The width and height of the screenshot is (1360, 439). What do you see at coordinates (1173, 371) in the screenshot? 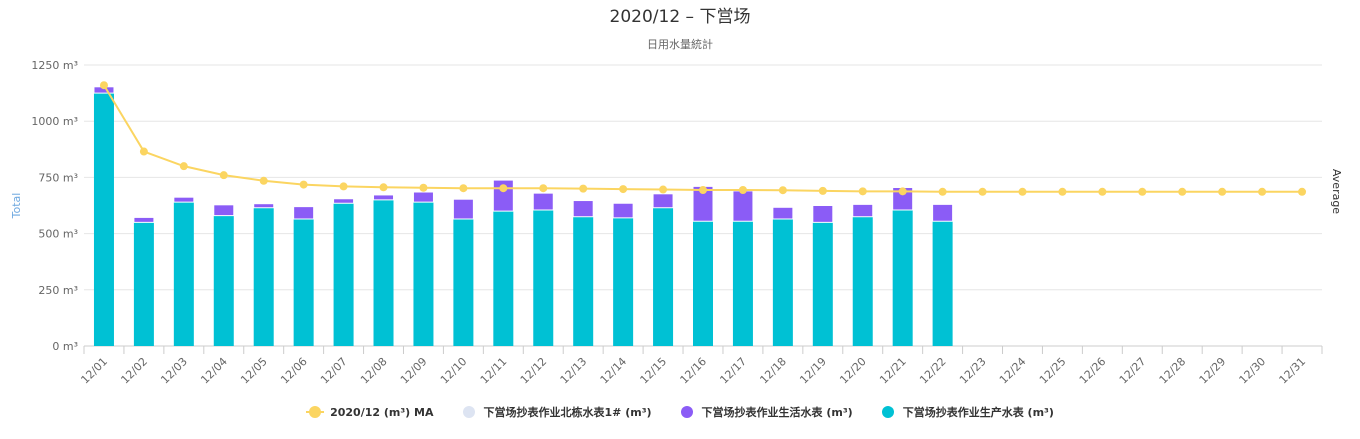
I see `x-tick-label: 12/28` at bounding box center [1173, 371].